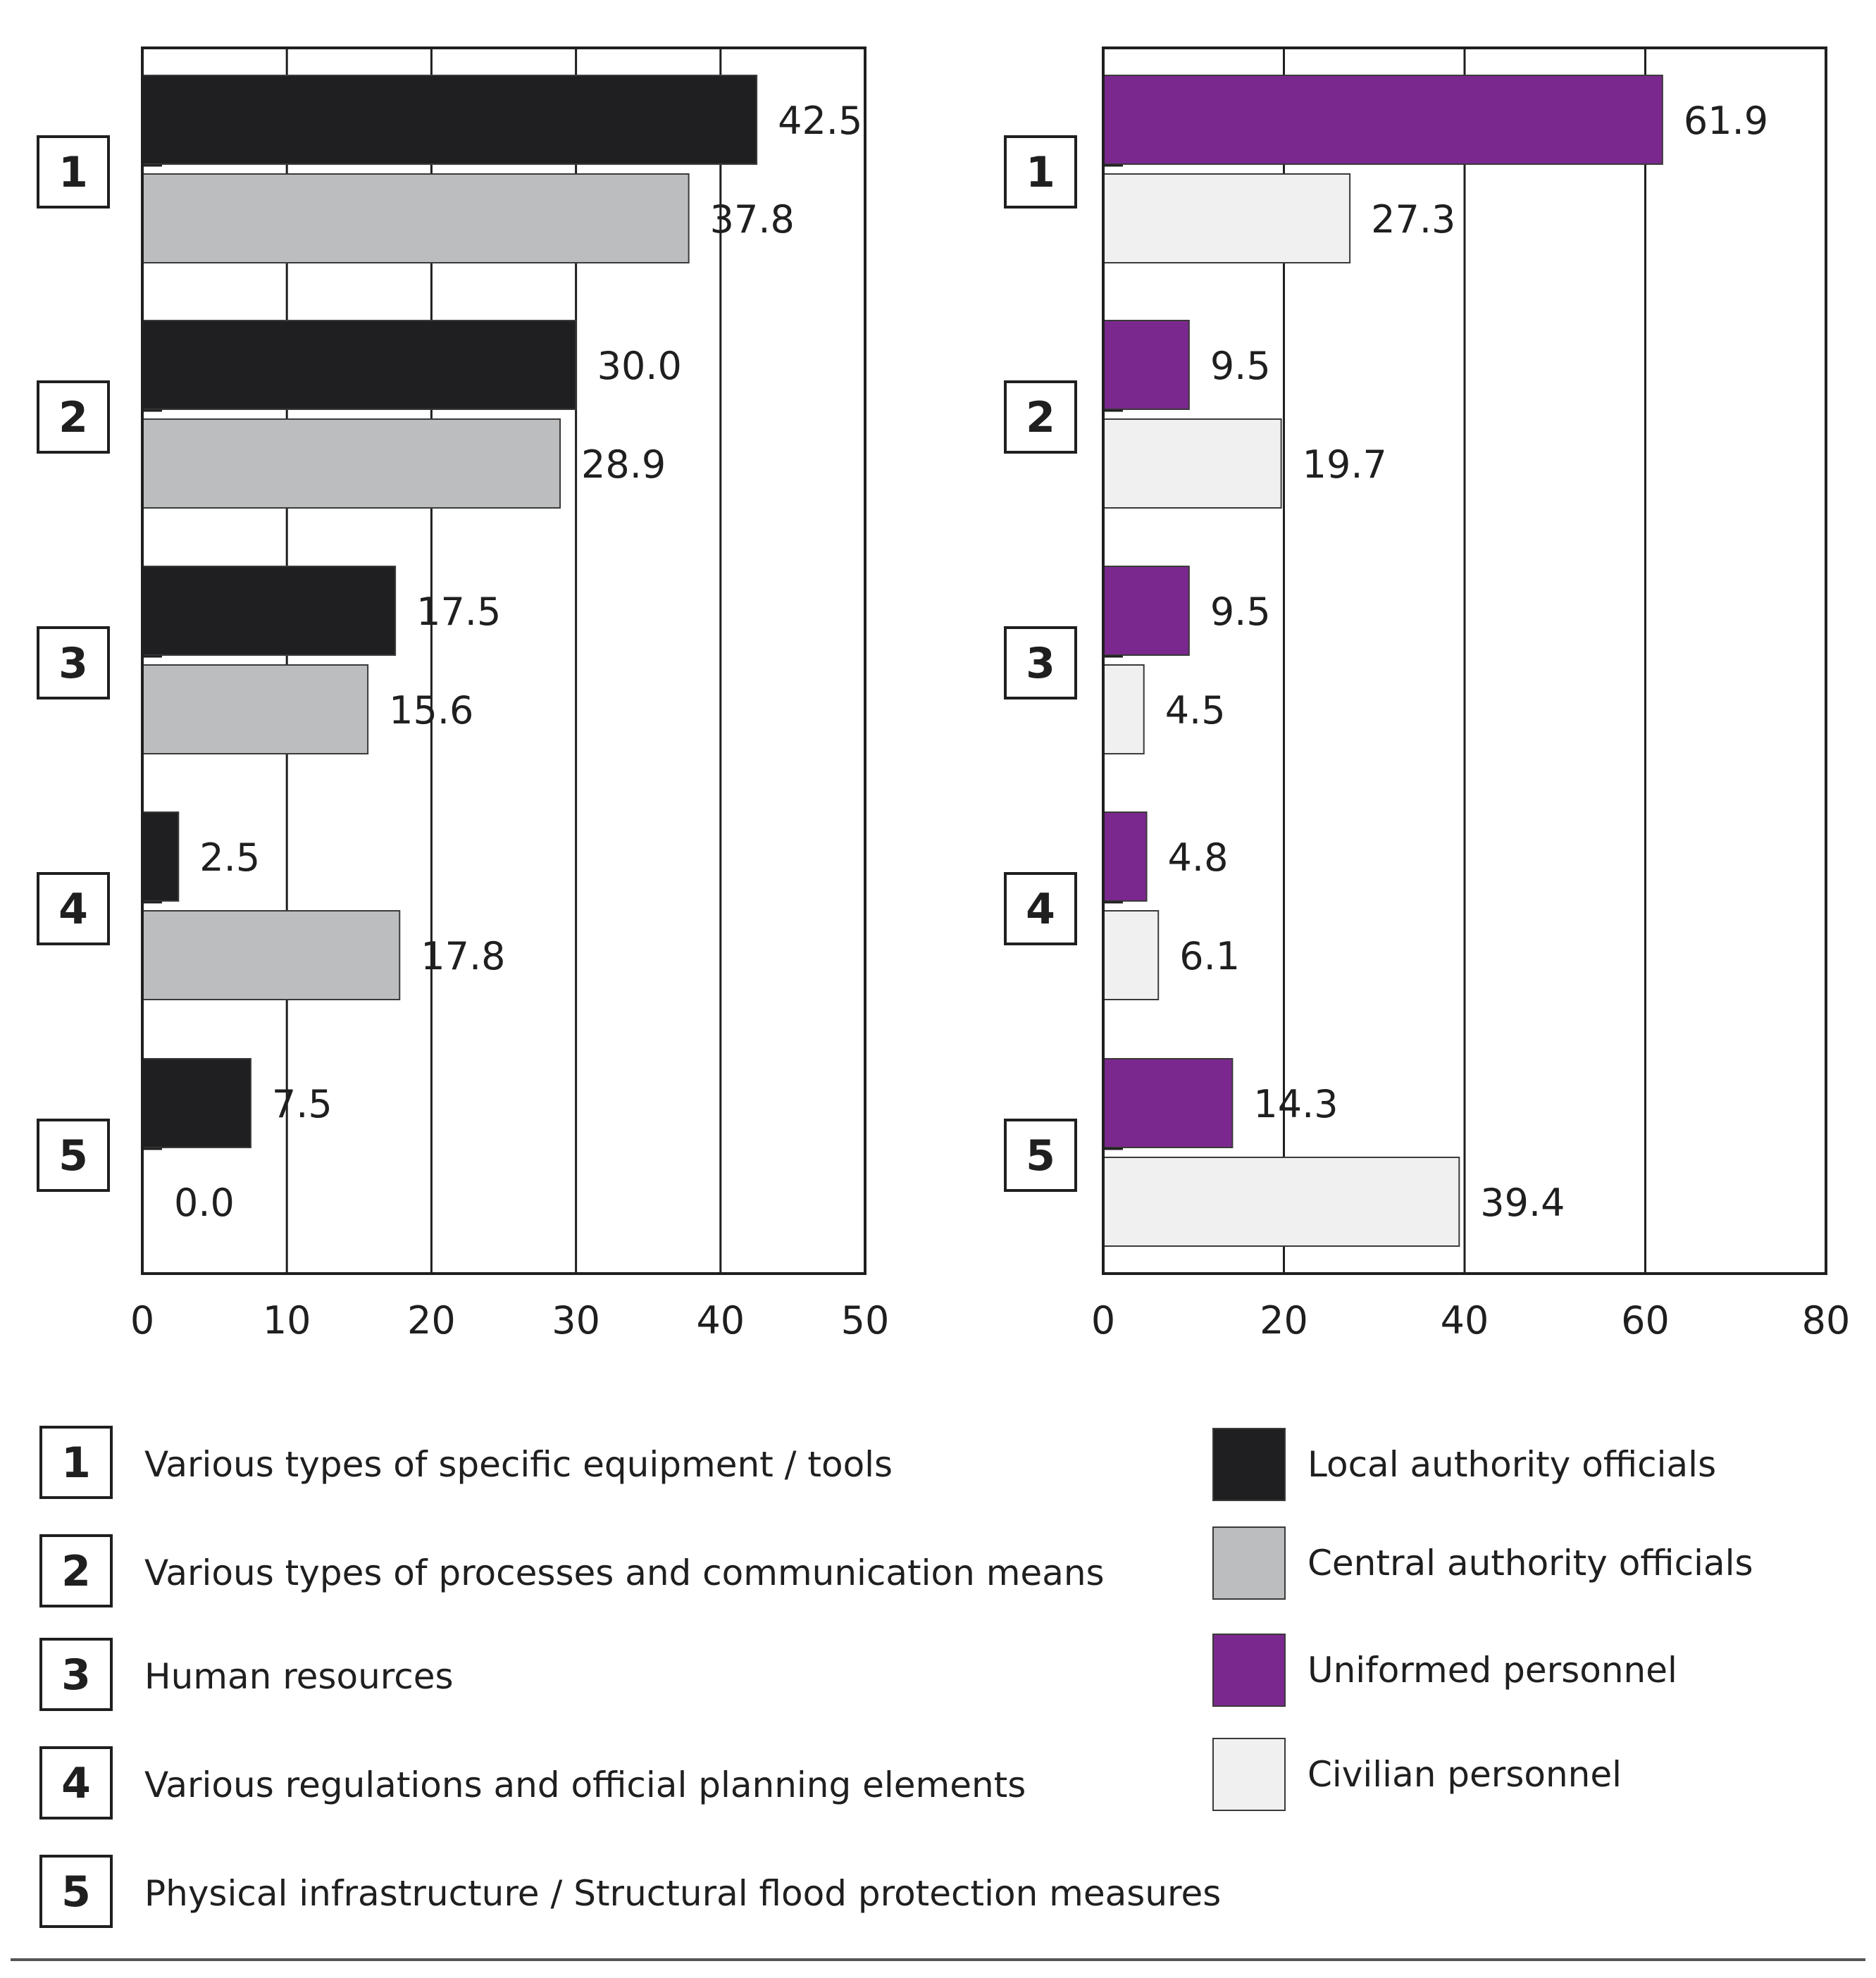 This screenshot has height=1978, width=1876. What do you see at coordinates (752, 219) in the screenshot?
I see `data-label: 37.8` at bounding box center [752, 219].